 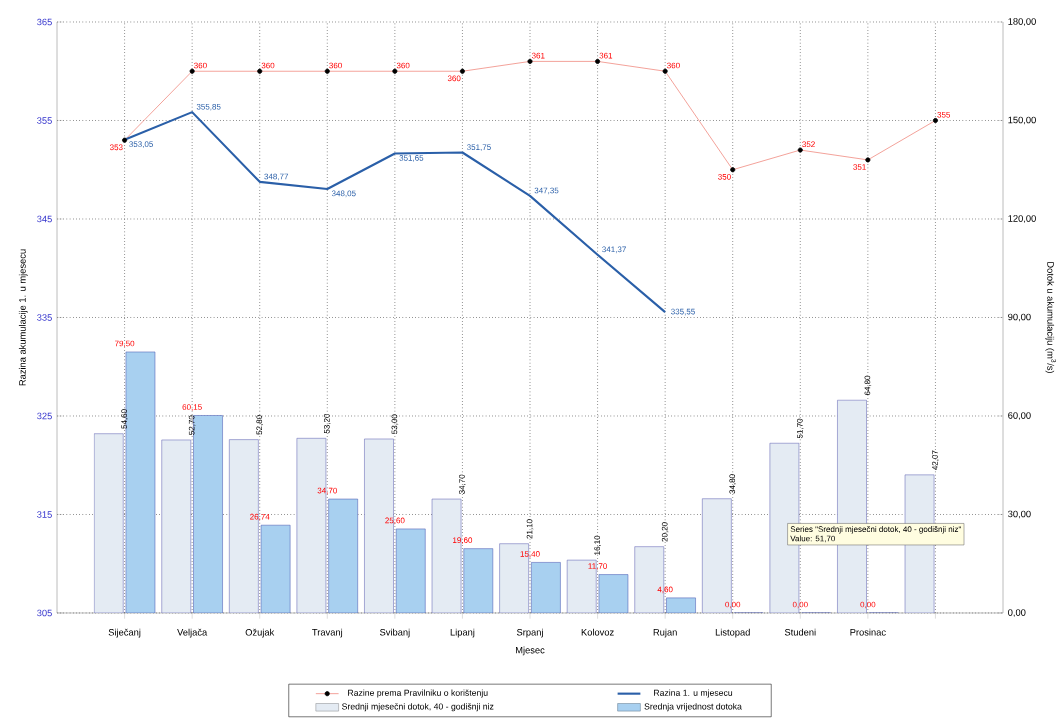 I want to click on x-tick-label: Rujan, so click(x=665, y=633).